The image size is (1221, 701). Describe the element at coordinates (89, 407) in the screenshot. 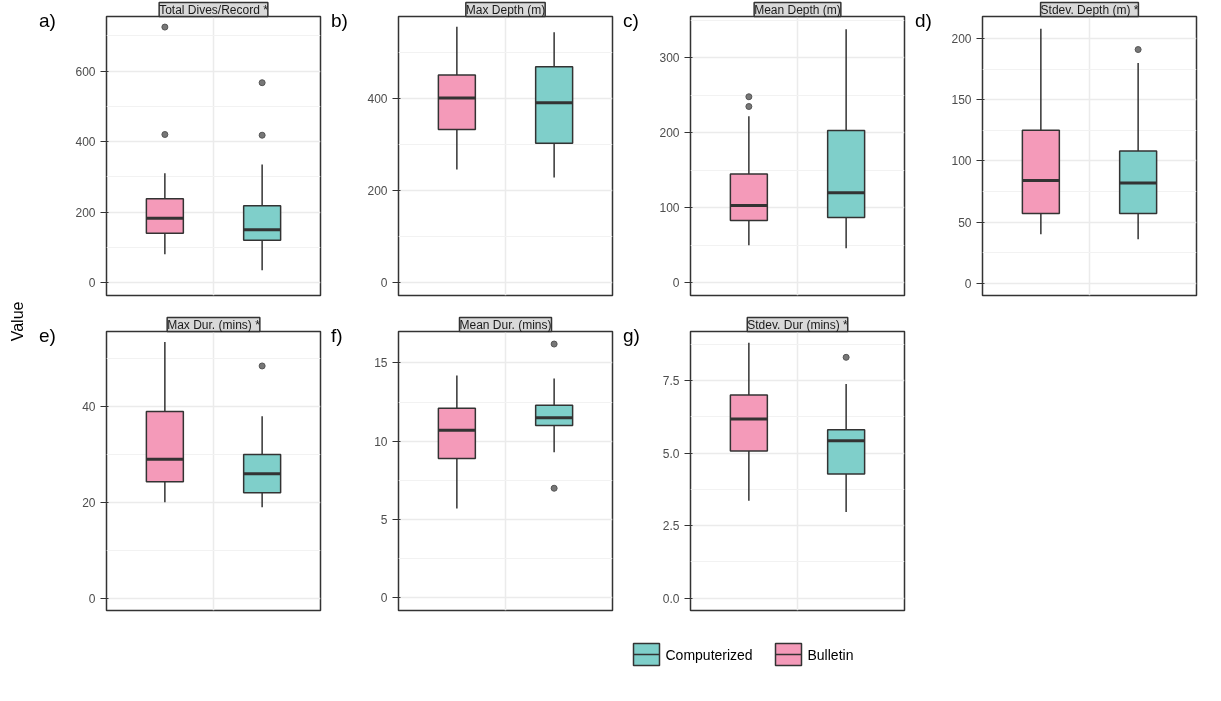

I see `y-tick-label: 40` at that location.